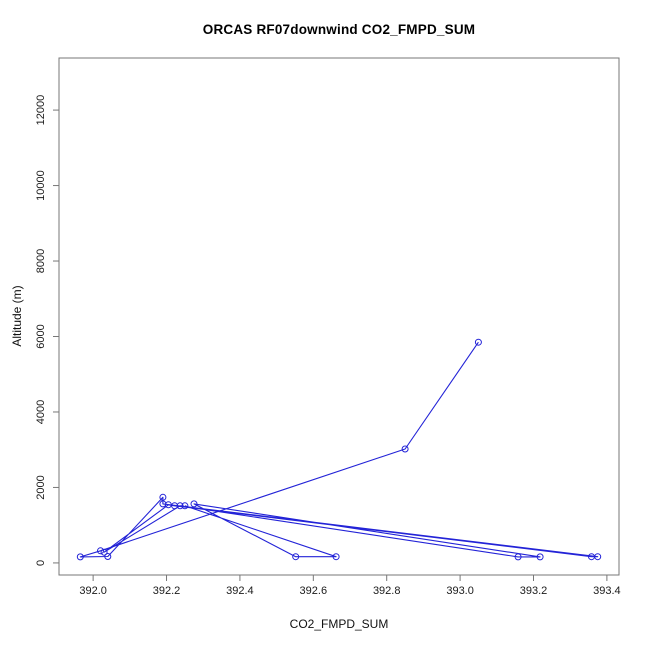 Image resolution: width=650 pixels, height=650 pixels. Describe the element at coordinates (41, 185) in the screenshot. I see `y-tick-label: 10000` at that location.